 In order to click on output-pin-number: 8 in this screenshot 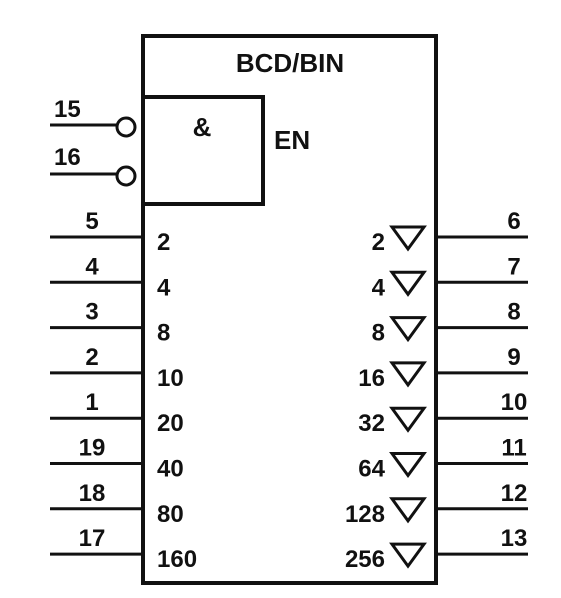, I will do `click(513, 312)`.